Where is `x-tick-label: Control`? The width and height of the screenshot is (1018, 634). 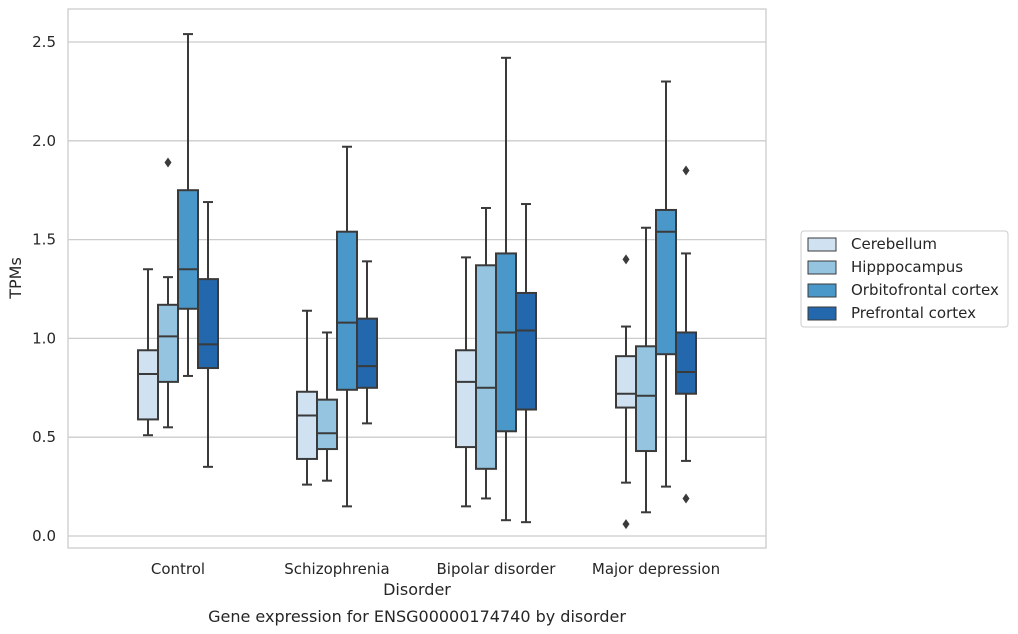
x-tick-label: Control is located at coordinates (178, 569).